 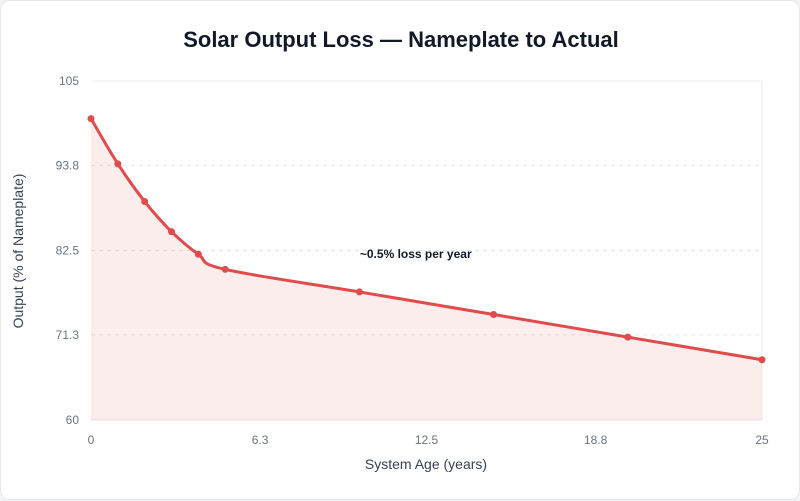 I want to click on annotation-label: ~0.5% loss per year, so click(x=416, y=254).